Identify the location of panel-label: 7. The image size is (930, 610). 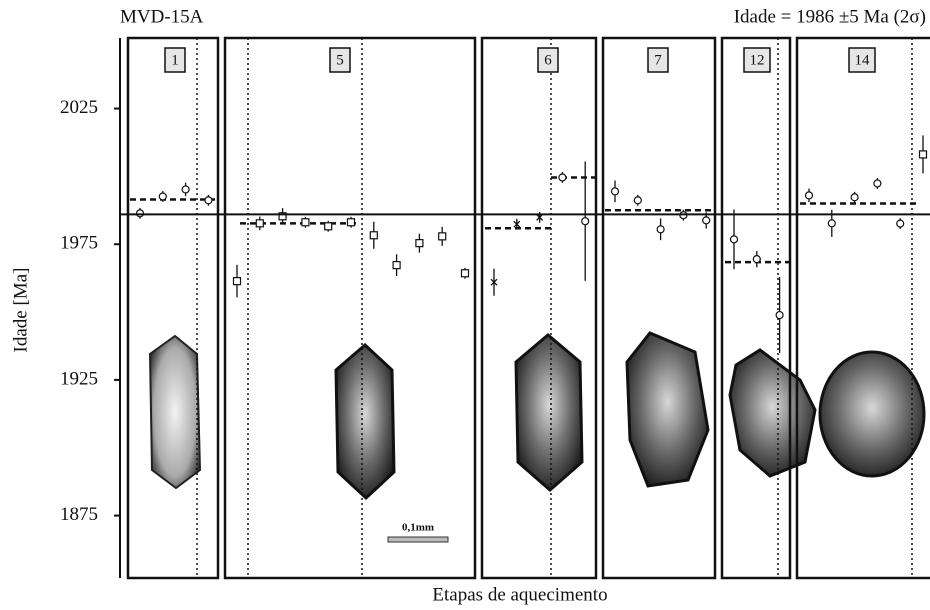
(658, 60).